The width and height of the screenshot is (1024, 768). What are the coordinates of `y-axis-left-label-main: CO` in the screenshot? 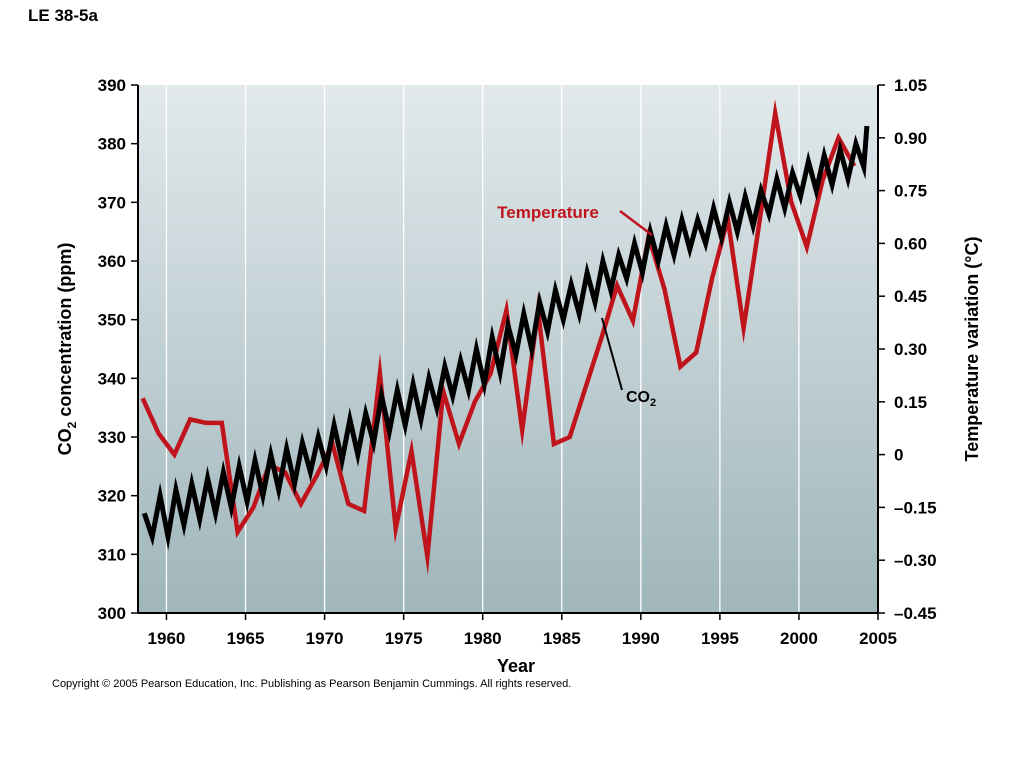 It's located at (65, 441).